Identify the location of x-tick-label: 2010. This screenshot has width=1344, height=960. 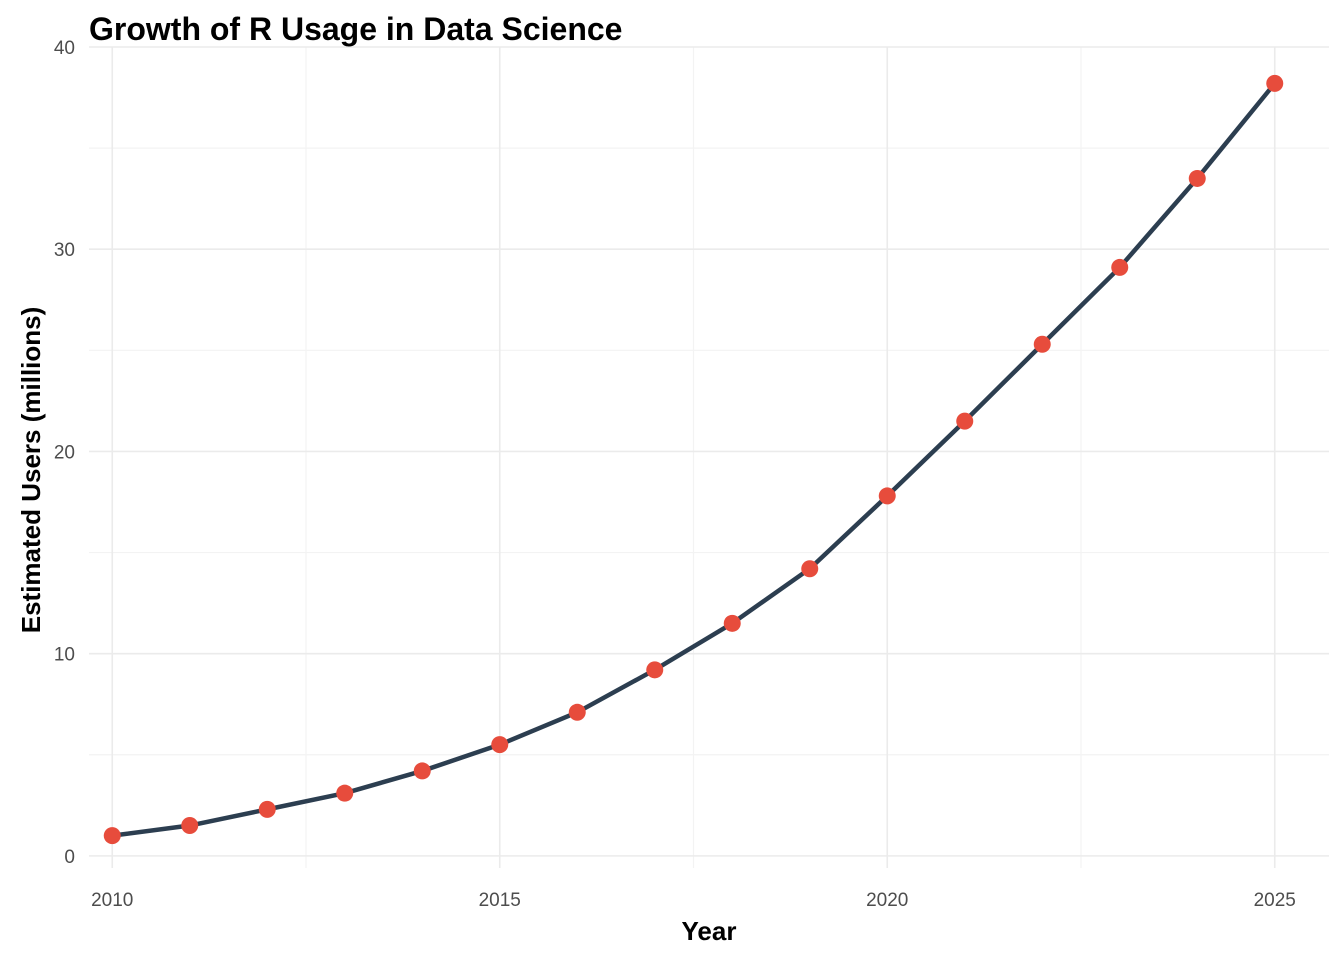
(112, 900).